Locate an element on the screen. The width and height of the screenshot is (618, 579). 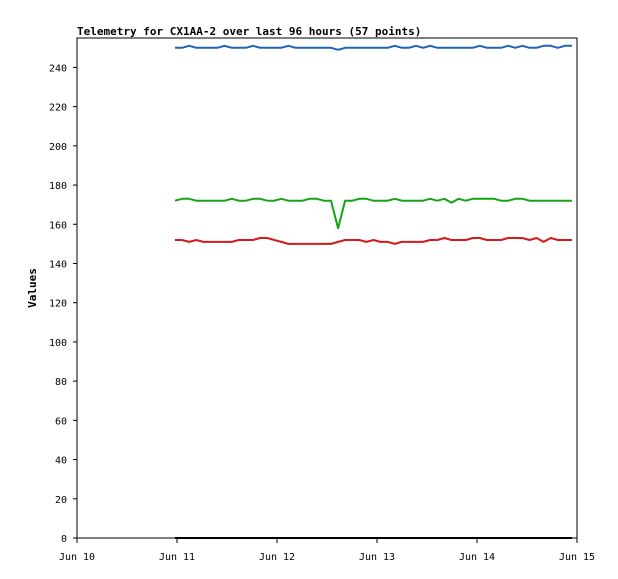
x-axis: Jun 10 Jun 11 Jun 12 Jun 13 Jun 14 Jun 15 is located at coordinates (327, 550).